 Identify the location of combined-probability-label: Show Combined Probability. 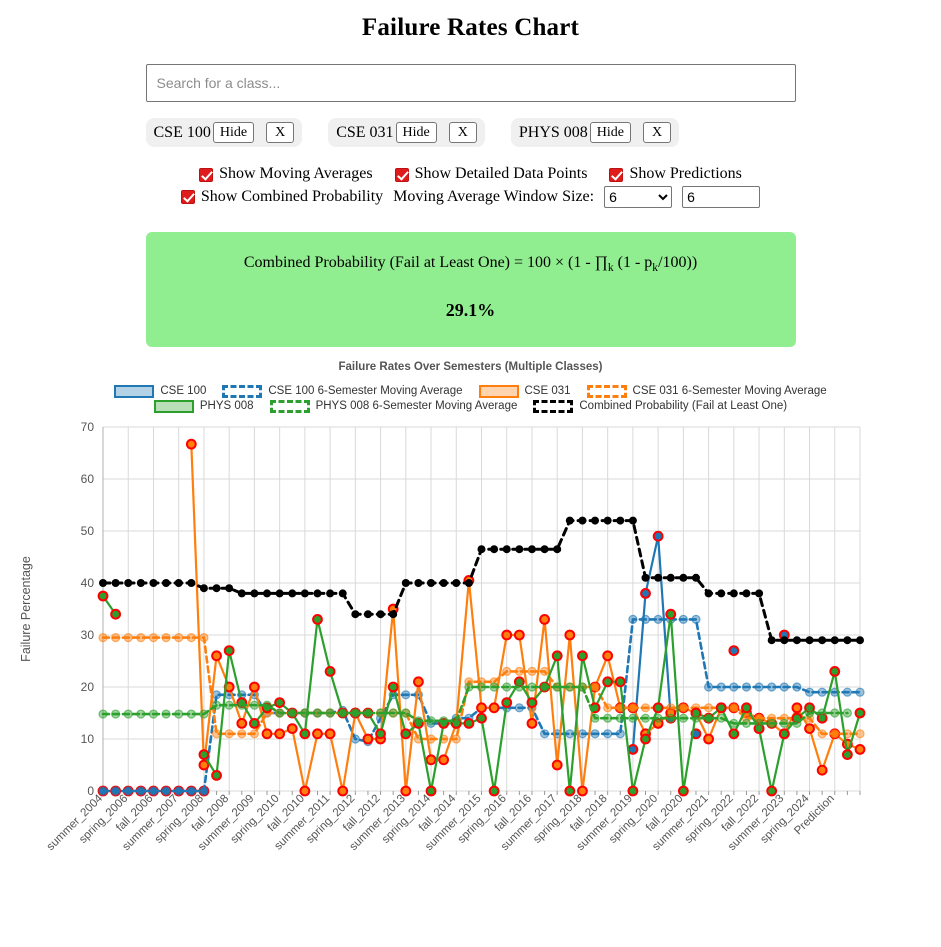
(292, 196).